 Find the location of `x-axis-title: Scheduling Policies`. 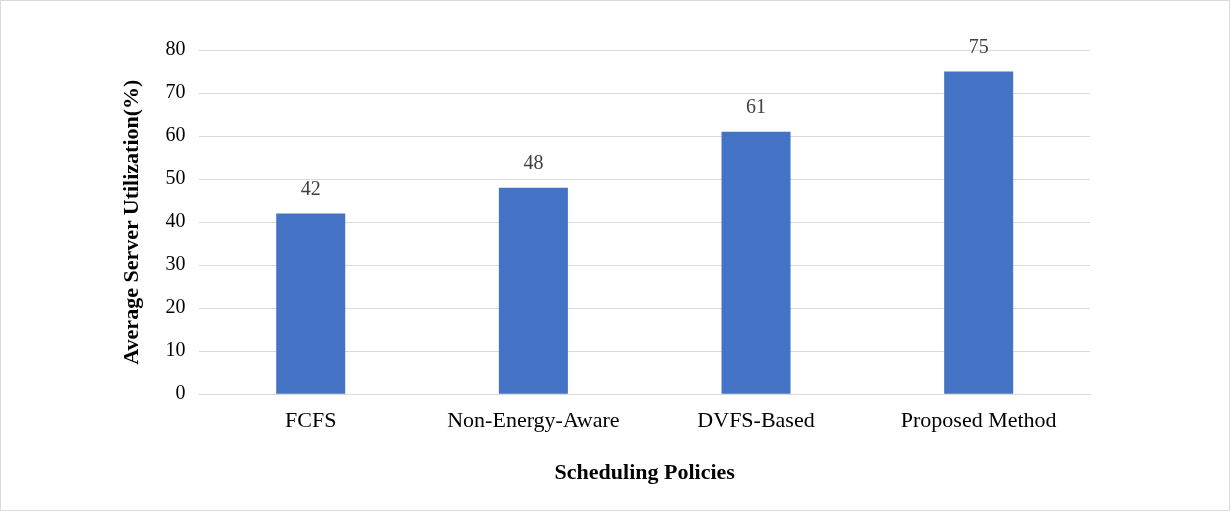

x-axis-title: Scheduling Policies is located at coordinates (645, 472).